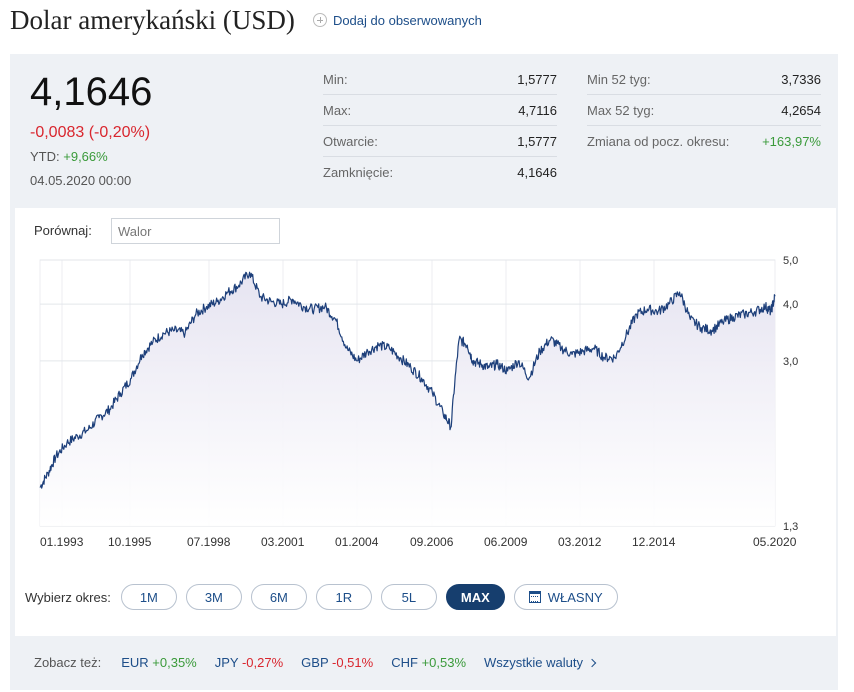 The image size is (854, 692). Describe the element at coordinates (130, 541) in the screenshot. I see `x-tick-label: 10.1995` at that location.